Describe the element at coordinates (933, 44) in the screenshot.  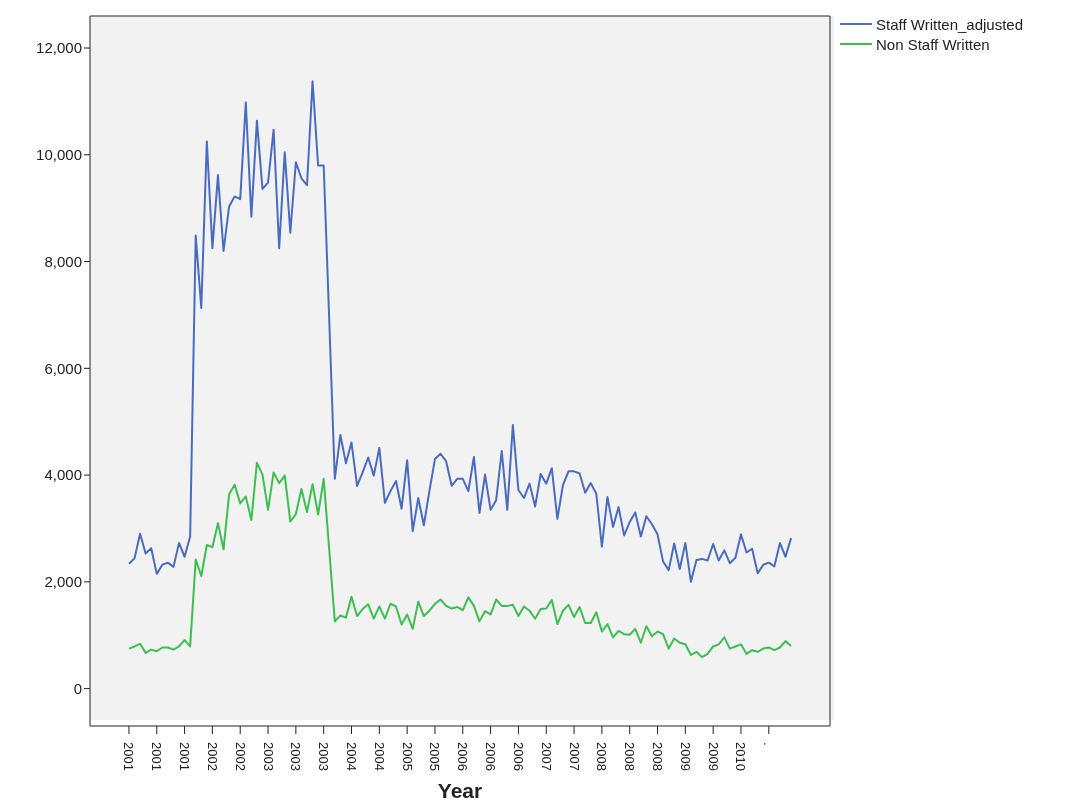
I see `legend-label: Non Staff Written` at that location.